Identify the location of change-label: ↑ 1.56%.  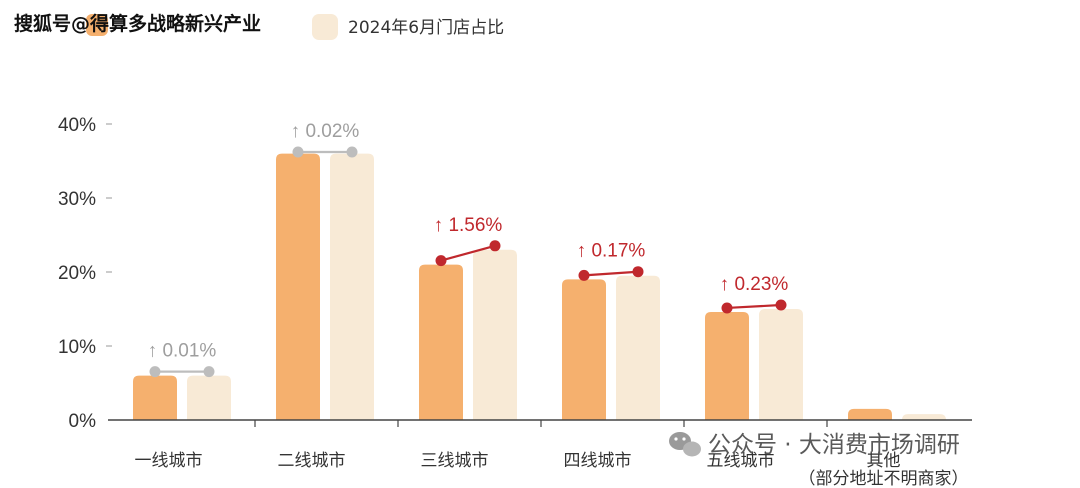
(468, 225).